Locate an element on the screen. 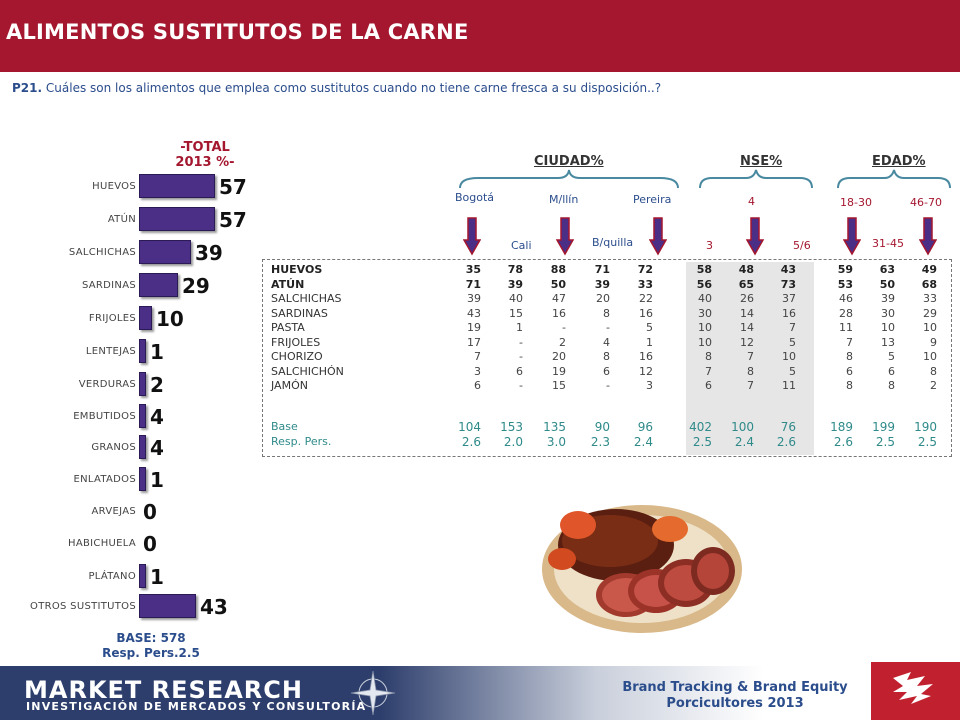 The image size is (960, 724). table-row-label: ATÚN is located at coordinates (288, 284).